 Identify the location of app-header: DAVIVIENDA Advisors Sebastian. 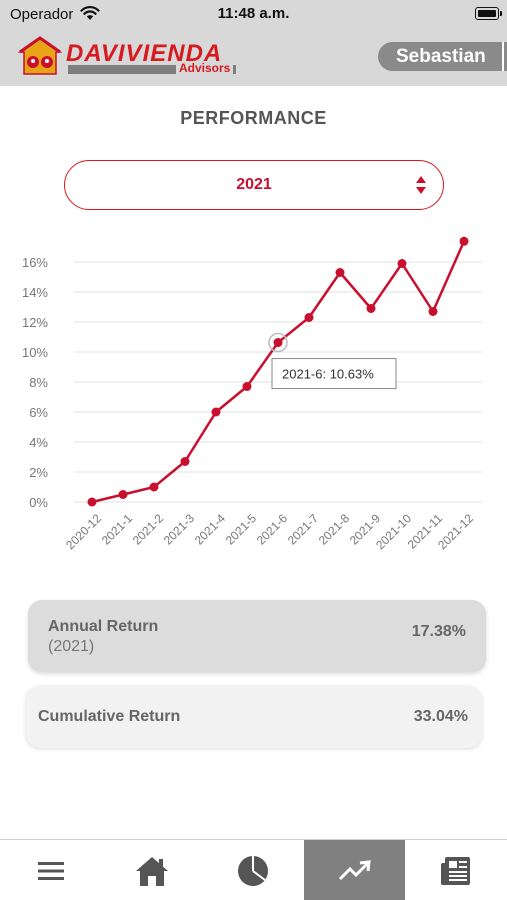
(253, 57).